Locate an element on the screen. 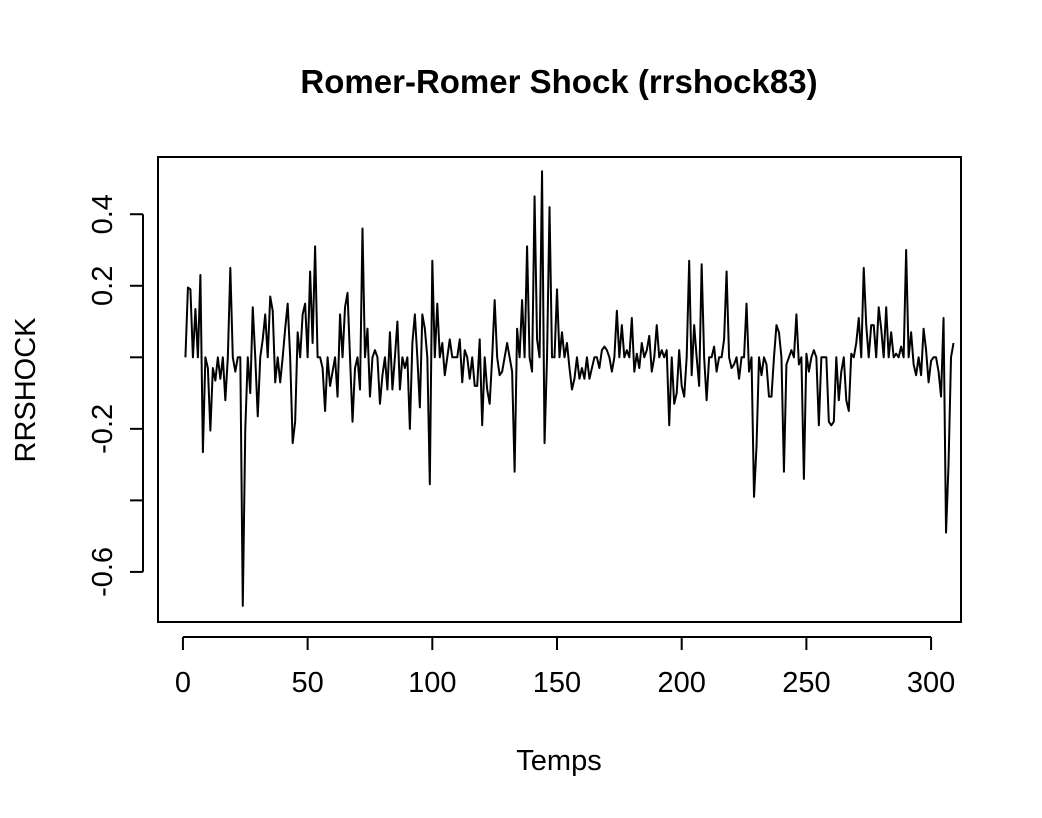 This screenshot has width=1042, height=818. y-tick-label: -0.6 is located at coordinates (103, 572).